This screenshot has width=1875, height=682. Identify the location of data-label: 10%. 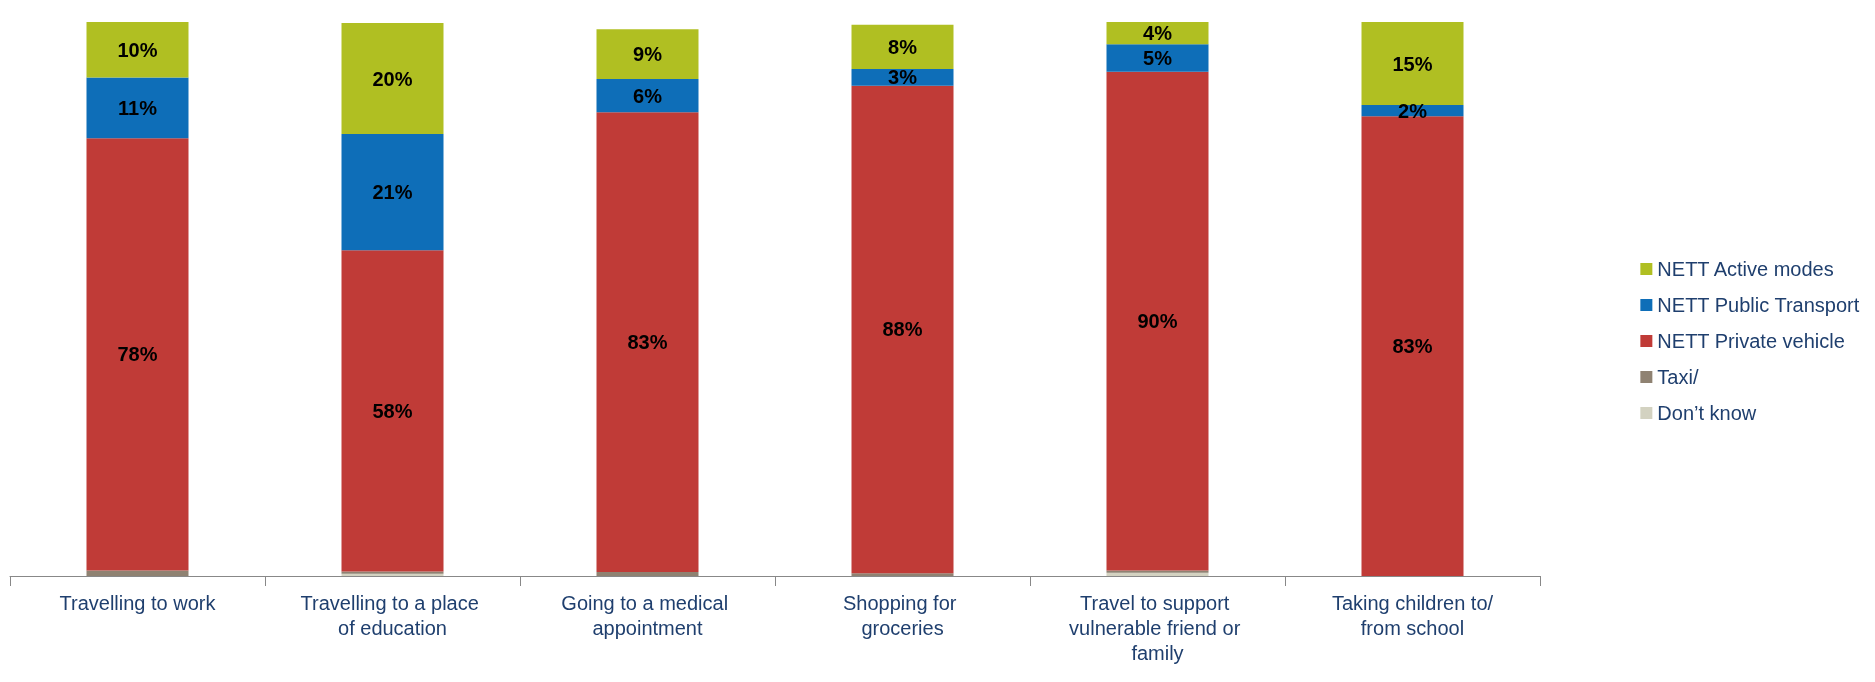
(137, 49).